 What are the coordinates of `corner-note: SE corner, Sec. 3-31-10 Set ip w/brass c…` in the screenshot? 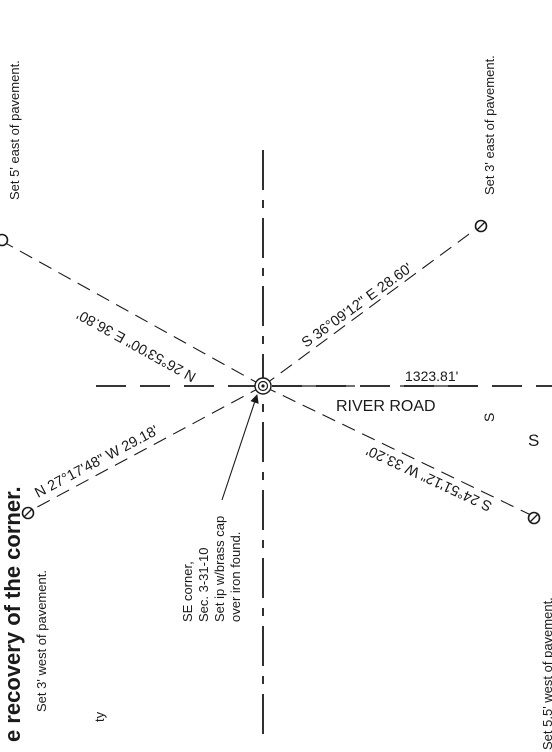 It's located at (211, 569).